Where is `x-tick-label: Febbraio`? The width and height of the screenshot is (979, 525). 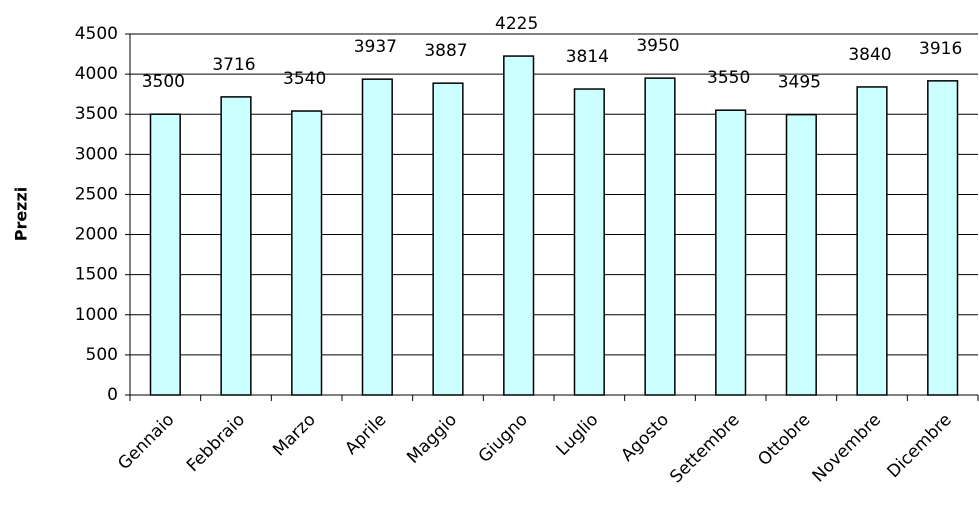
x-tick-label: Febbraio is located at coordinates (216, 443).